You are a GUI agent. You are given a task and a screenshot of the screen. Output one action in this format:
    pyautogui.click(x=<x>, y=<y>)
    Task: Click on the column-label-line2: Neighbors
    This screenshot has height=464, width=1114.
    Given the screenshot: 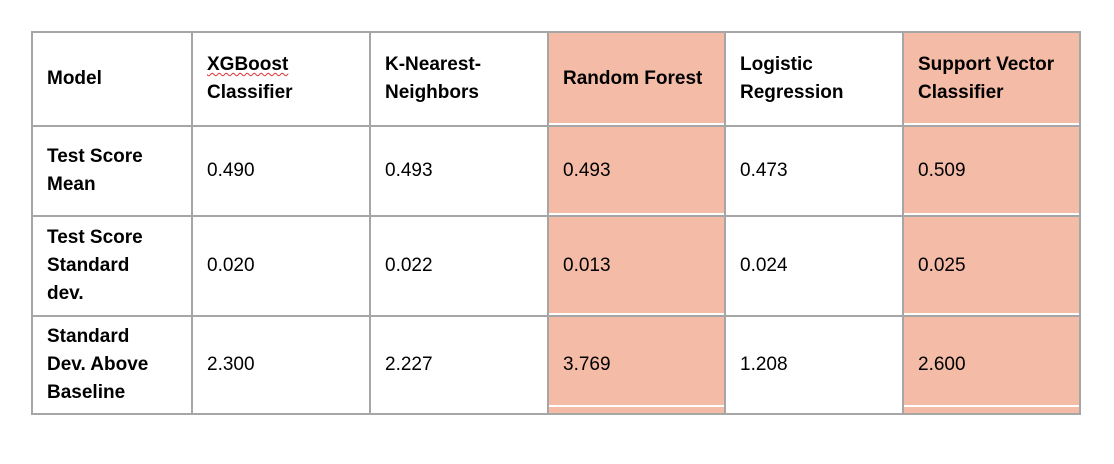 What is the action you would take?
    pyautogui.click(x=432, y=92)
    